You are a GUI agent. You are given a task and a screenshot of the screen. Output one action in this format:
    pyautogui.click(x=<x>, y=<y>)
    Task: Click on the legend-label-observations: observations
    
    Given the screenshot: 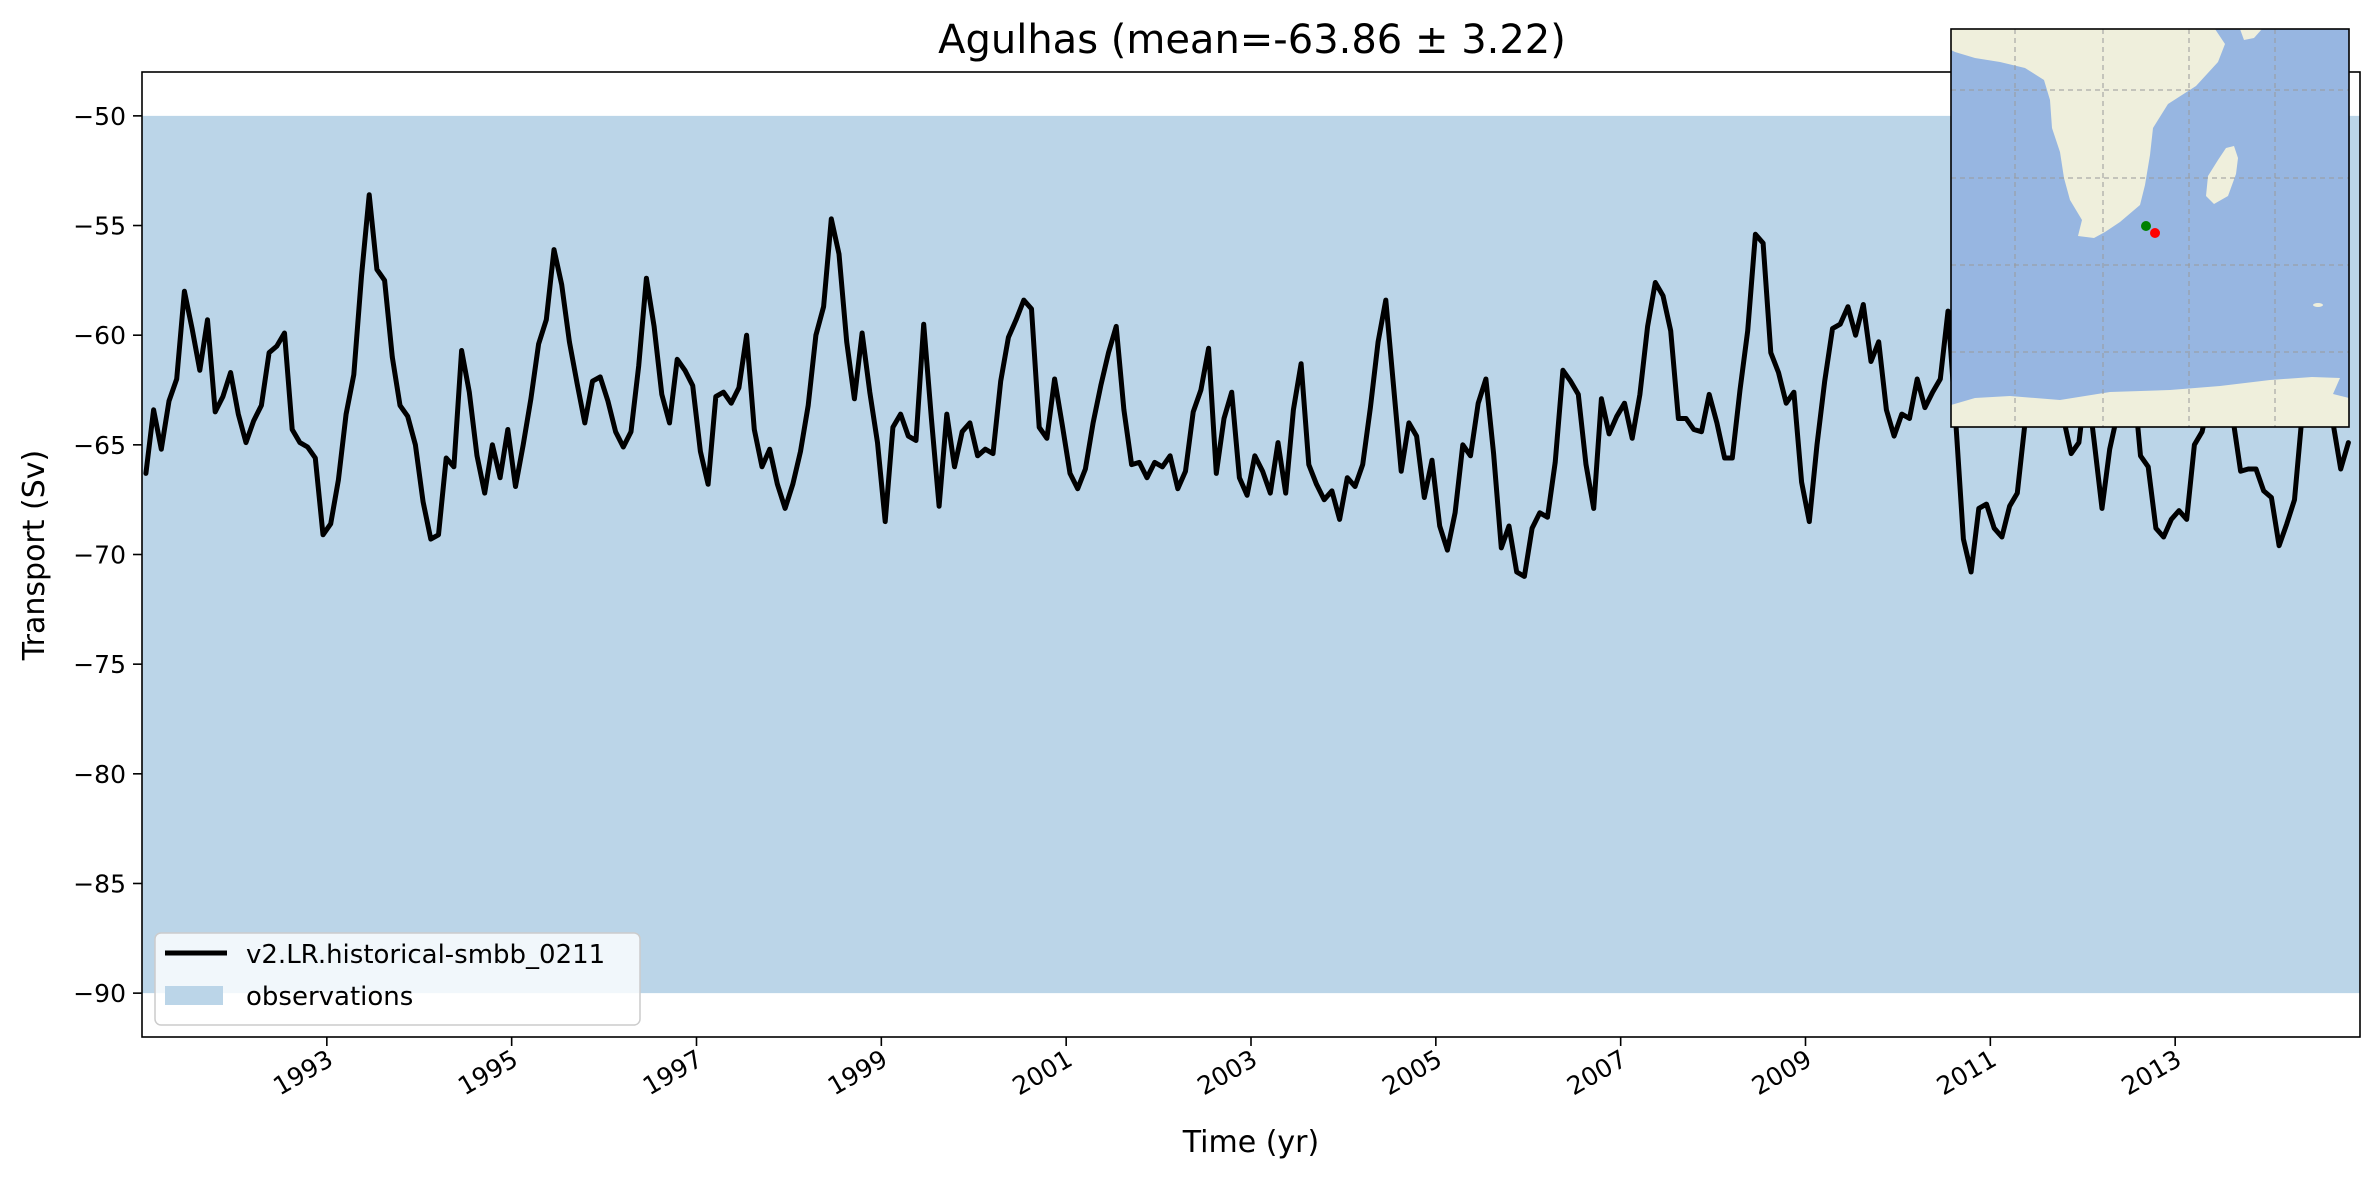 What is the action you would take?
    pyautogui.click(x=329, y=997)
    